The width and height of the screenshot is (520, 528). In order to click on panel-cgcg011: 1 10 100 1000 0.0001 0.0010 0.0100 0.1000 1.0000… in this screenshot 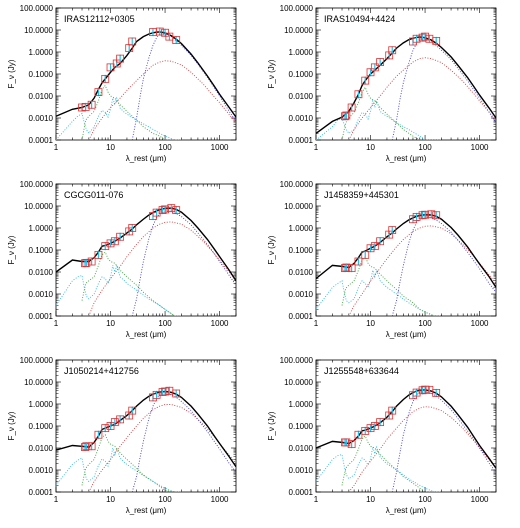, I will do `click(122, 259)`.